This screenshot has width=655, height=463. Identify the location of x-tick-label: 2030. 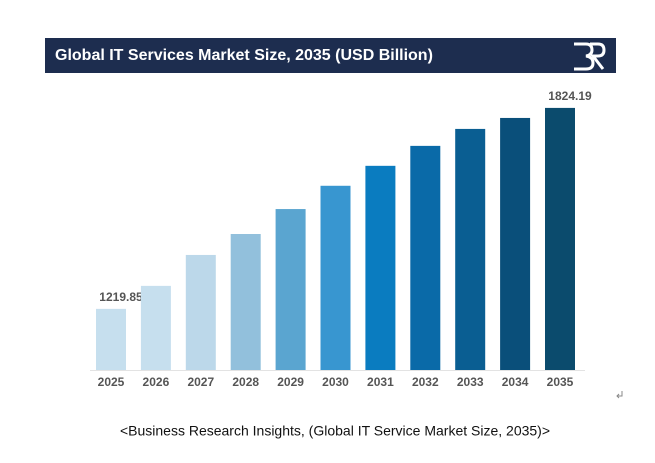
(335, 382).